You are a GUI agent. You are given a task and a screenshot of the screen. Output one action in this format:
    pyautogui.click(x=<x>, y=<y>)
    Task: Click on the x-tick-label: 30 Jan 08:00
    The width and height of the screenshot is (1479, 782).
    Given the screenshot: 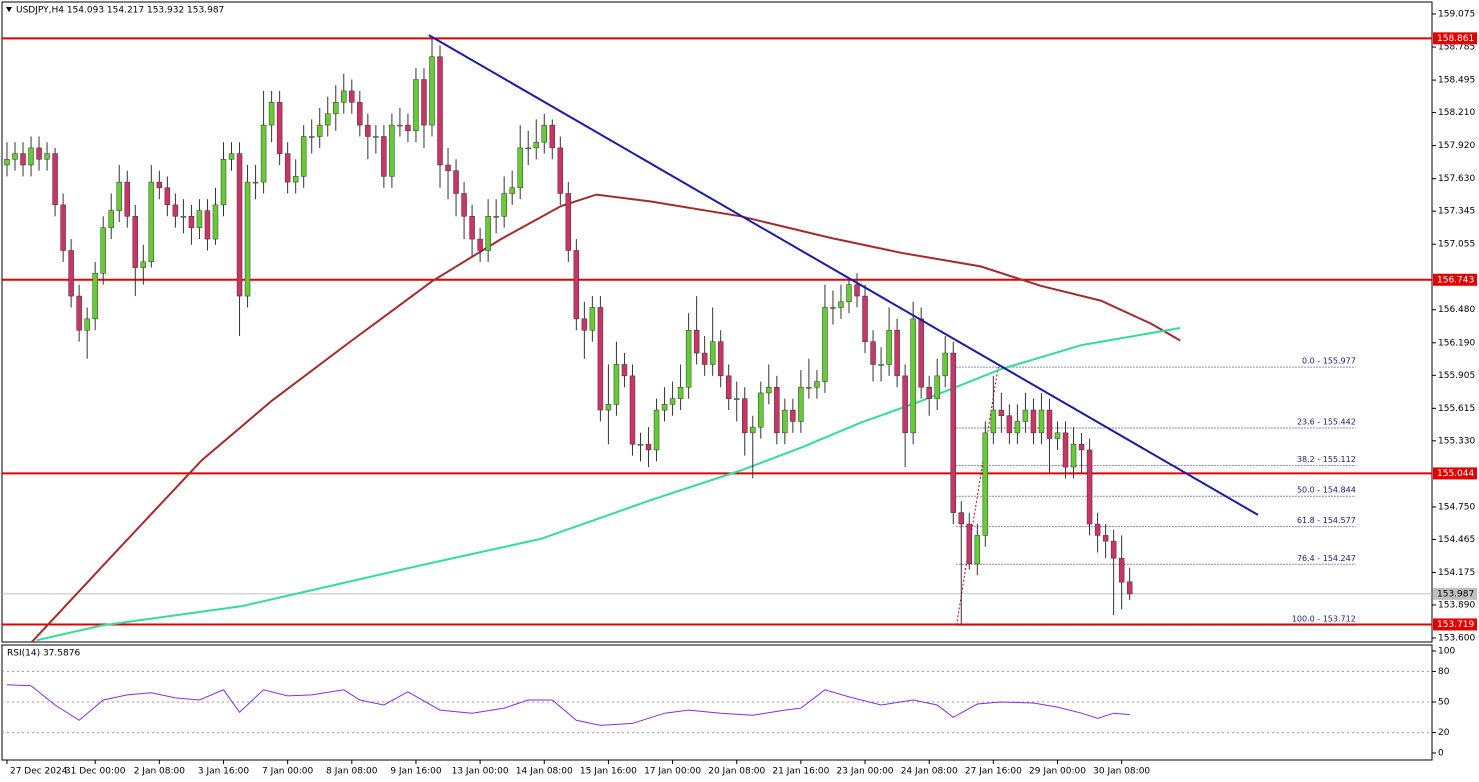 What is the action you would take?
    pyautogui.click(x=1121, y=772)
    